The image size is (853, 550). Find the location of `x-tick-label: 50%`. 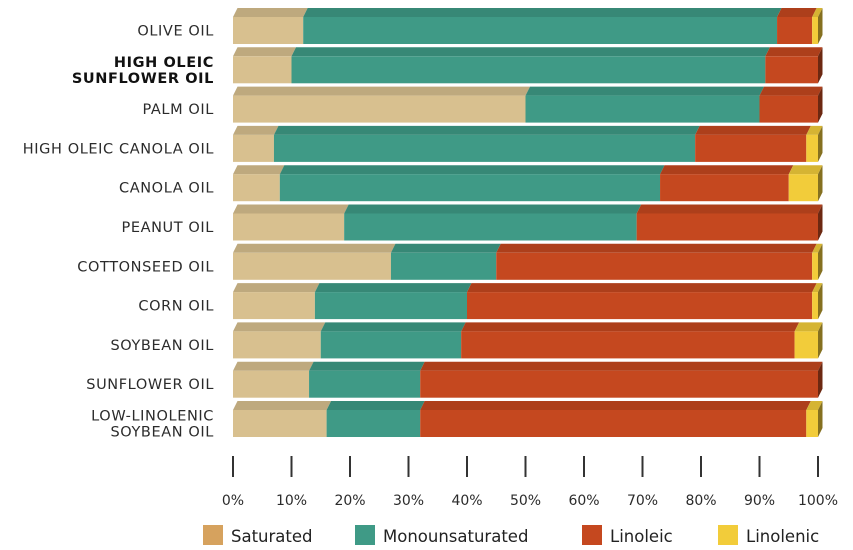

x-tick-label: 50% is located at coordinates (525, 501).